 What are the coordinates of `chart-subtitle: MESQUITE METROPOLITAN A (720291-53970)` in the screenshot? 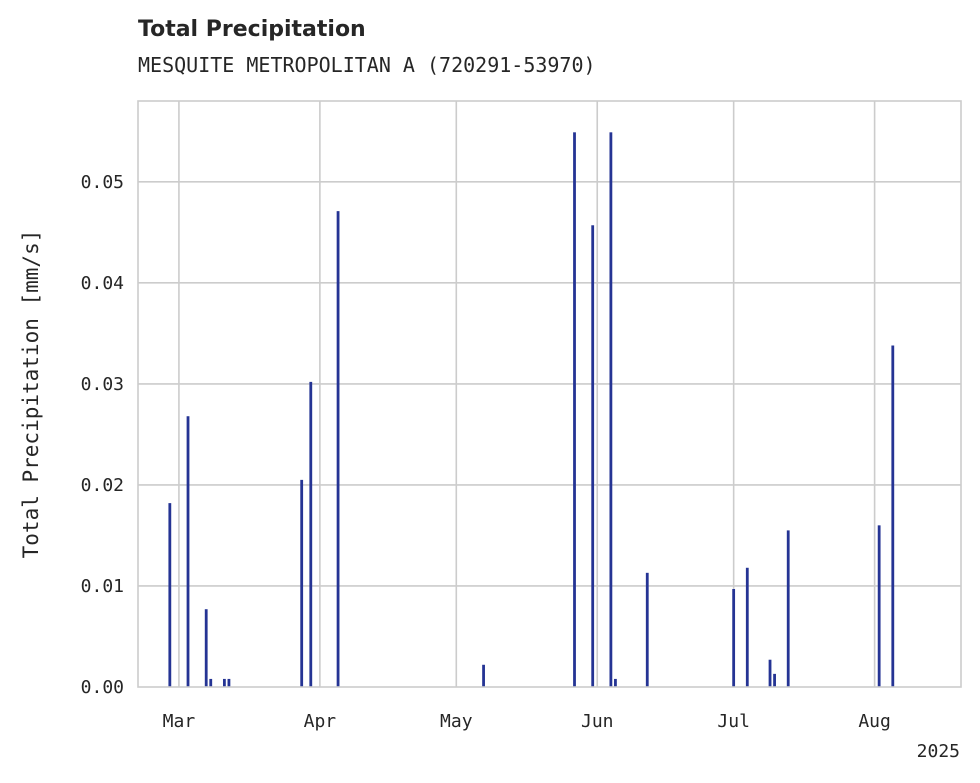 It's located at (367, 65).